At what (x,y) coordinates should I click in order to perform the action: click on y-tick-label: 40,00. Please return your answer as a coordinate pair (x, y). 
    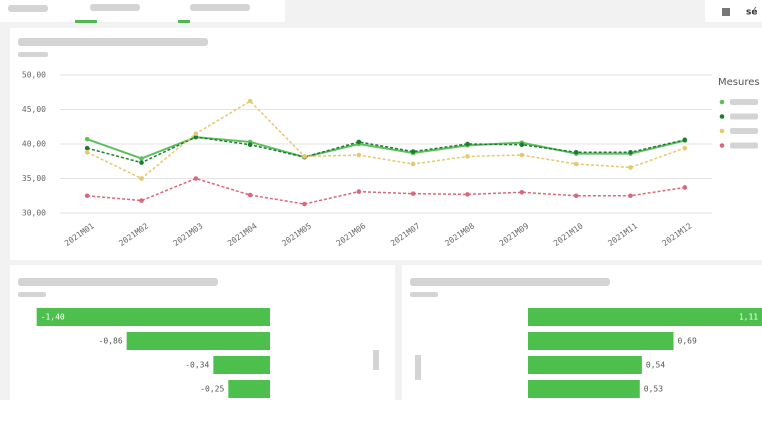
    Looking at the image, I should click on (34, 144).